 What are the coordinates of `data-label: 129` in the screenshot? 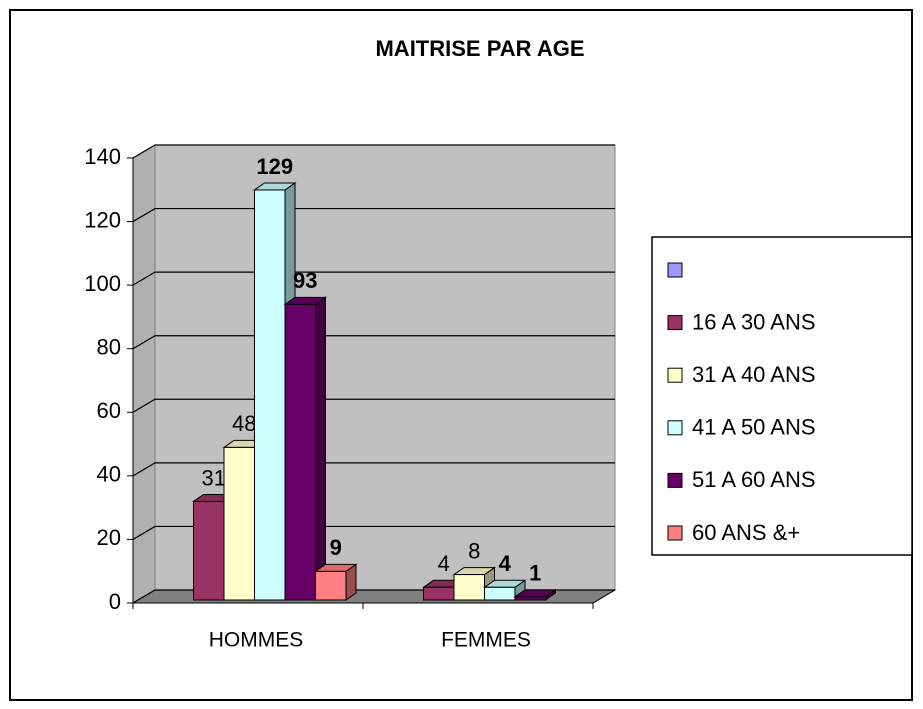 It's located at (274, 166).